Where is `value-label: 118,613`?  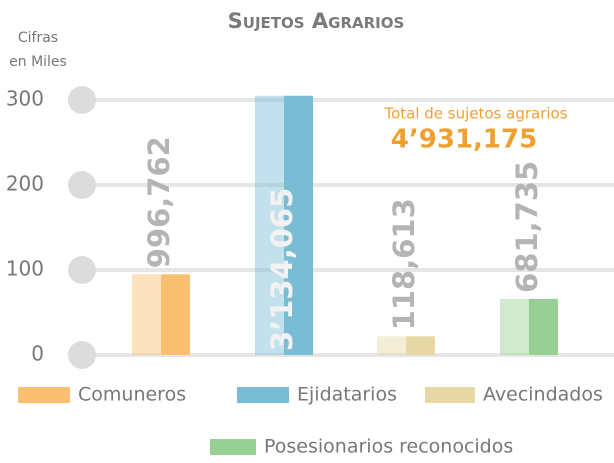 value-label: 118,613 is located at coordinates (404, 264).